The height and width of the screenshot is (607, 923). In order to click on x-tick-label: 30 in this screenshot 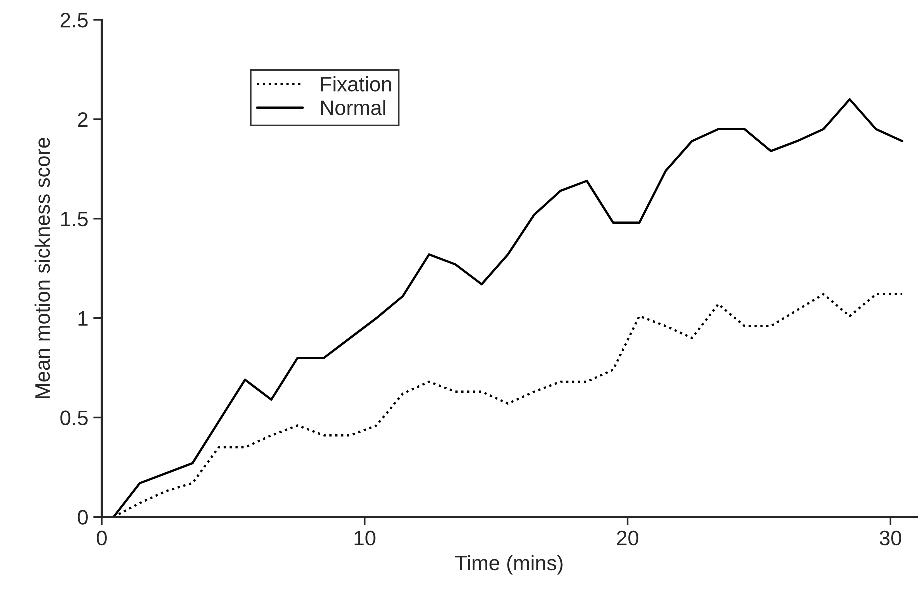, I will do `click(891, 538)`.